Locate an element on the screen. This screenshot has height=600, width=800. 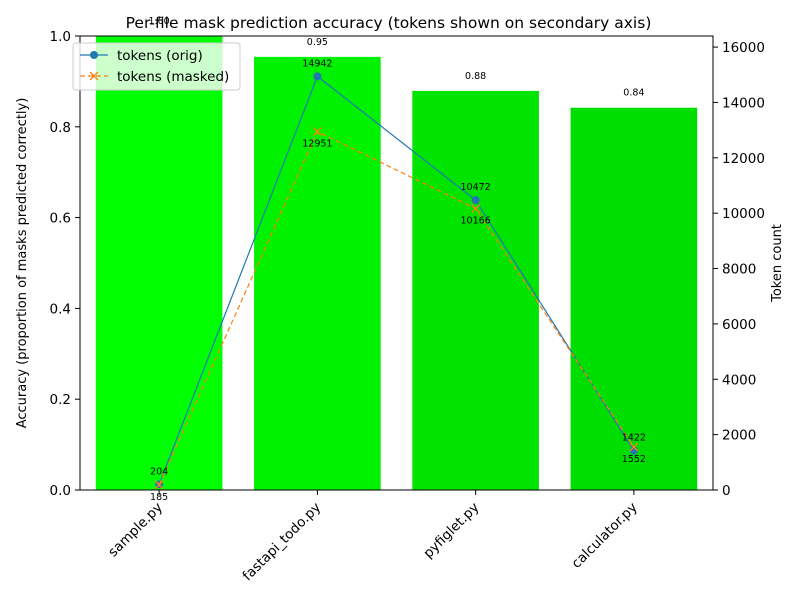
y-tick-label: 0.2 is located at coordinates (60, 400).